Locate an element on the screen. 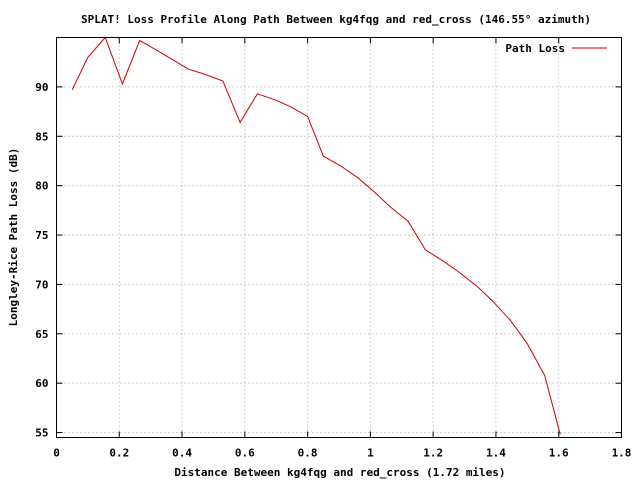 This screenshot has height=480, width=640. y-tick-label: 85 is located at coordinates (41, 136).